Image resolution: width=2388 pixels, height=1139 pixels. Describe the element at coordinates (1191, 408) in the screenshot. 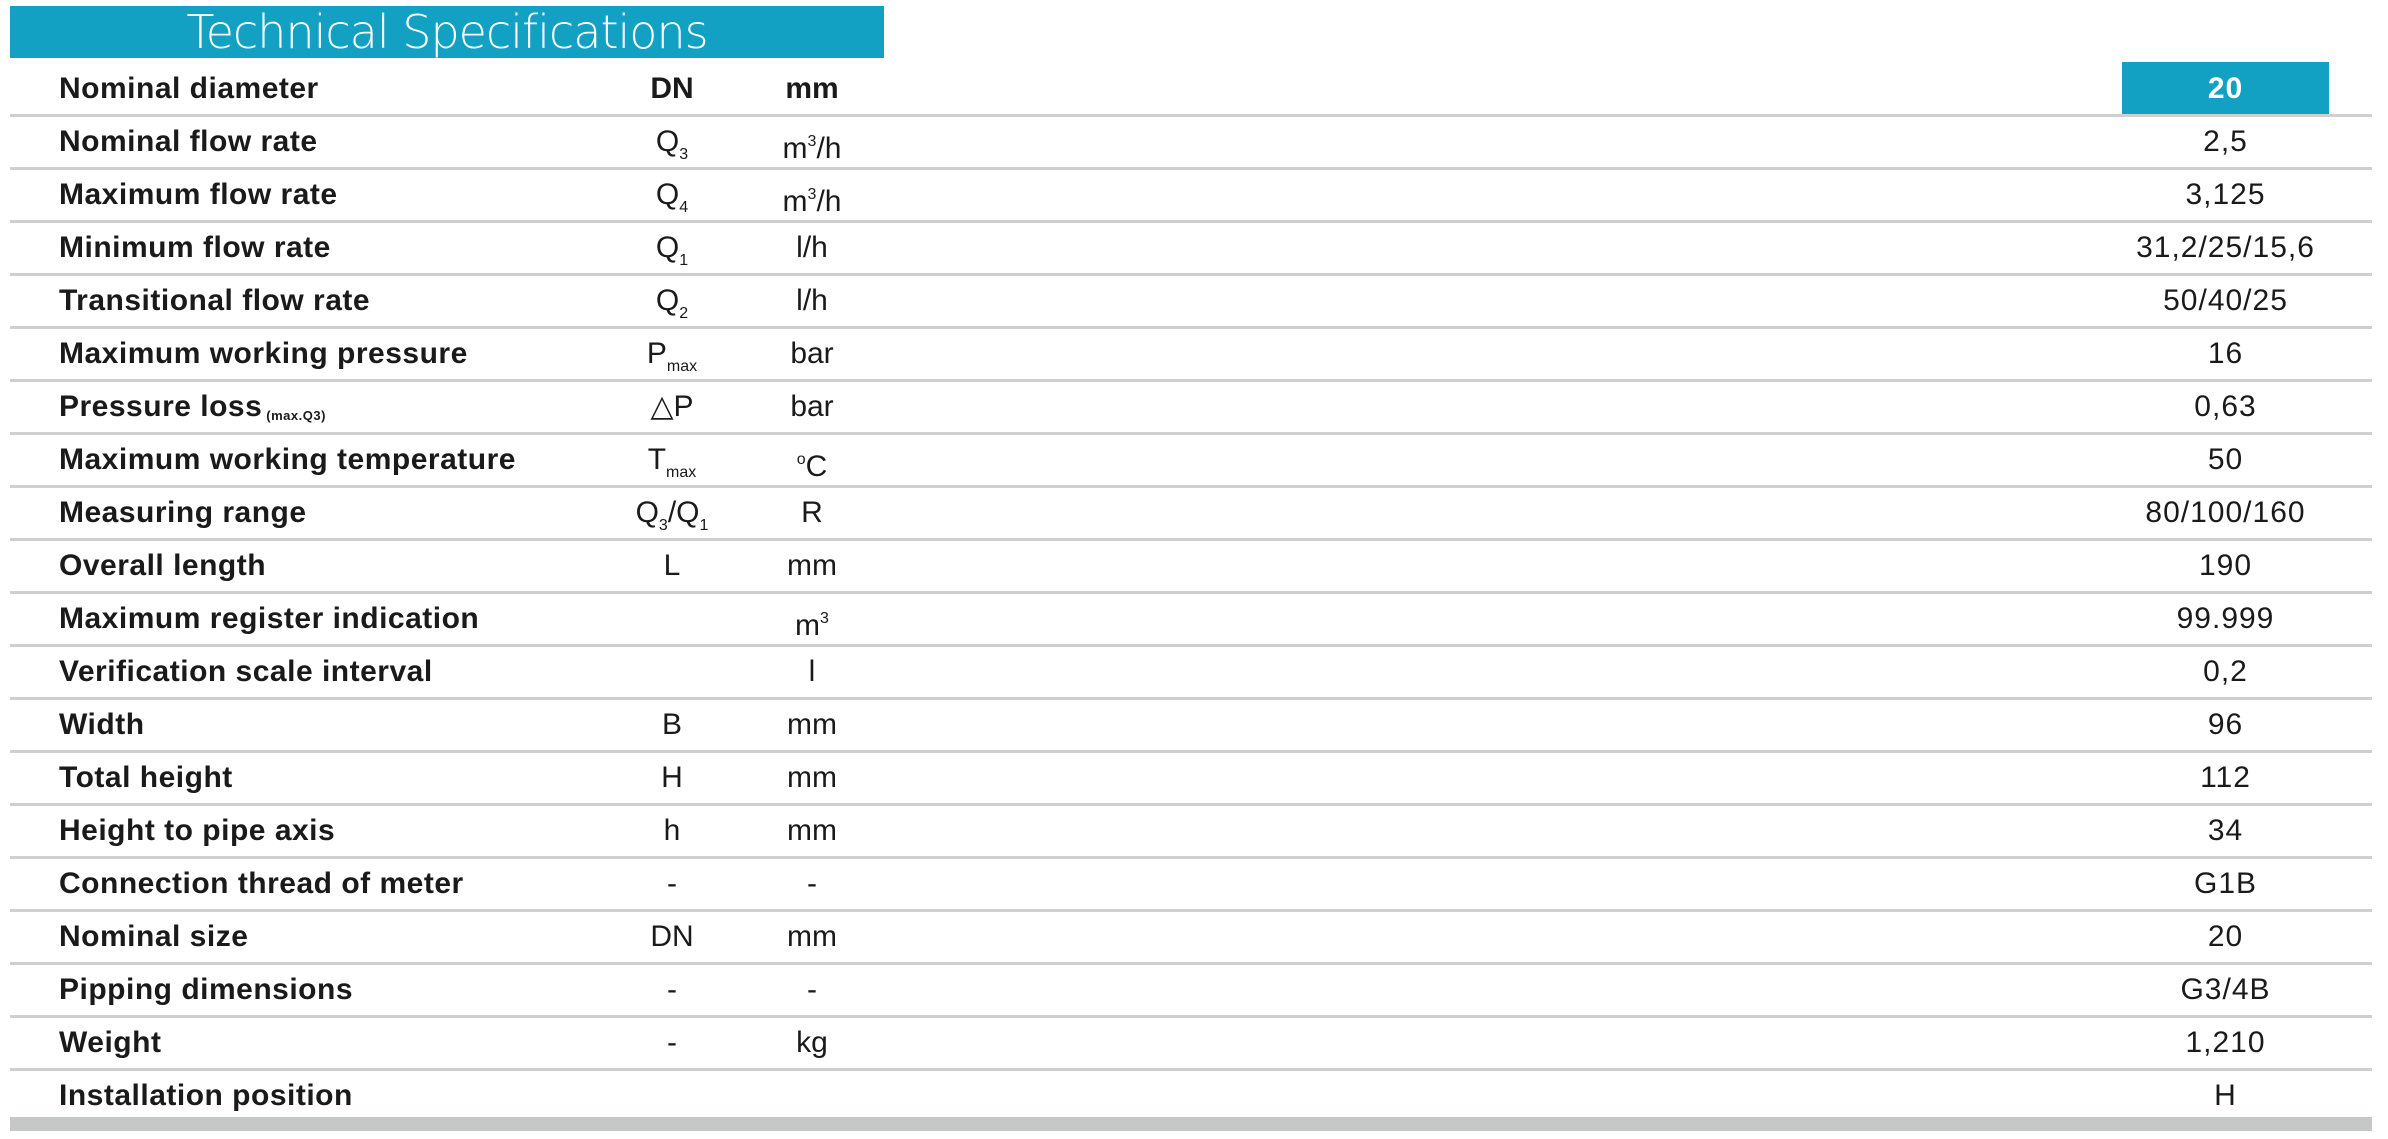

I see `table-row: Pressure loss (max.Q3) △P bar 0,63` at that location.